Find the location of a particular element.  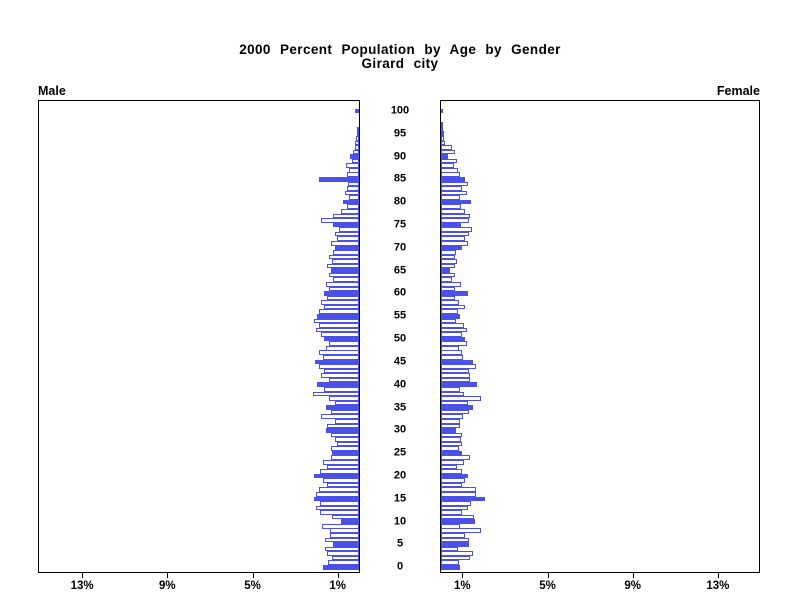

percent-tick-label: 5% is located at coordinates (547, 586).